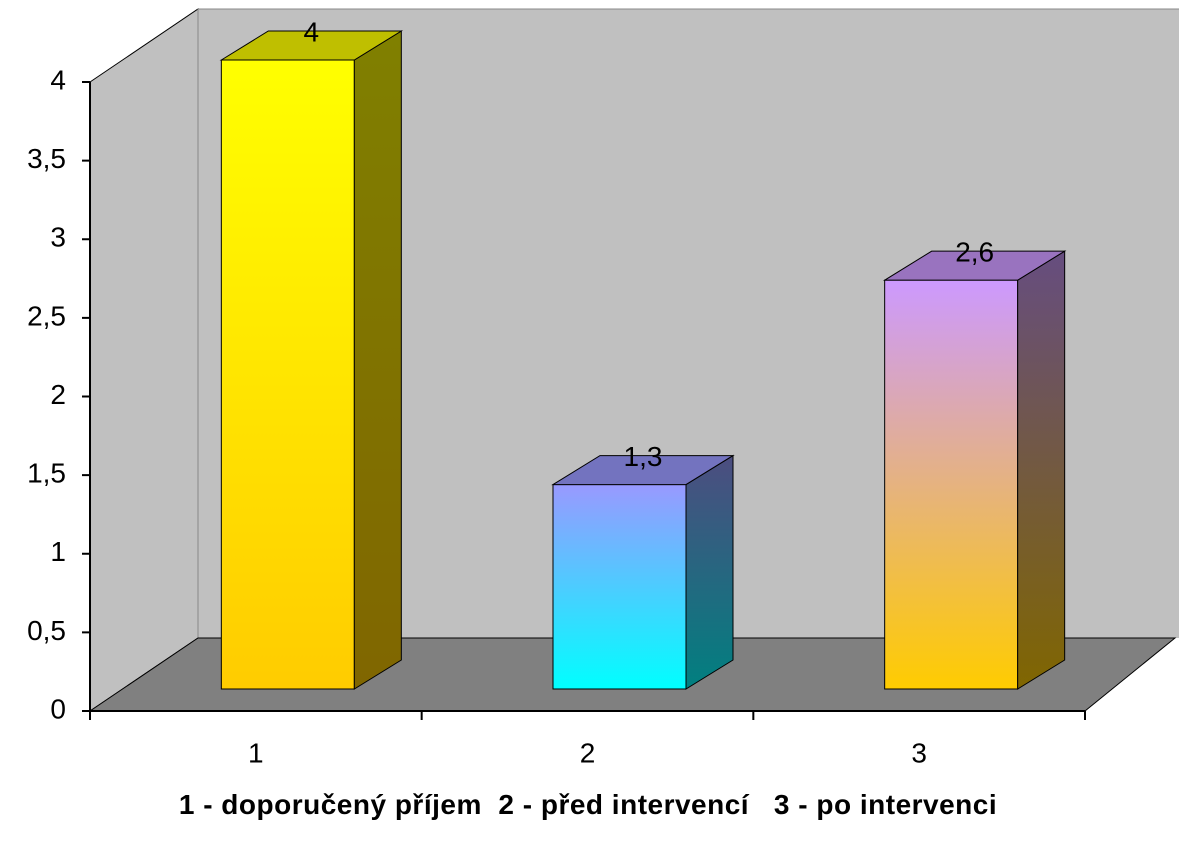  Describe the element at coordinates (58, 394) in the screenshot. I see `y-tick-label: 2` at that location.